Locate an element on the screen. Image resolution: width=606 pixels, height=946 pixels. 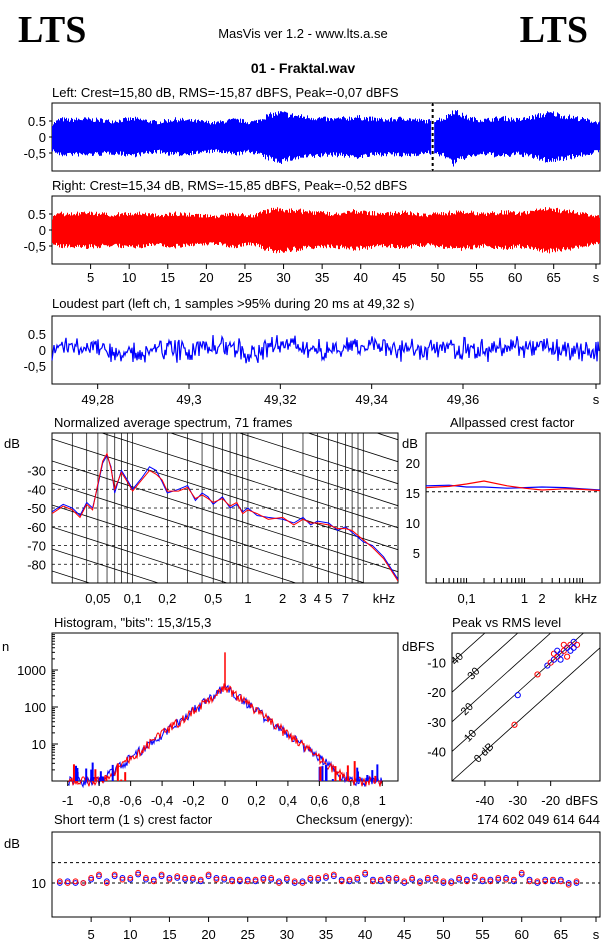
histogram-ytick-label: 10 is located at coordinates (39, 744).